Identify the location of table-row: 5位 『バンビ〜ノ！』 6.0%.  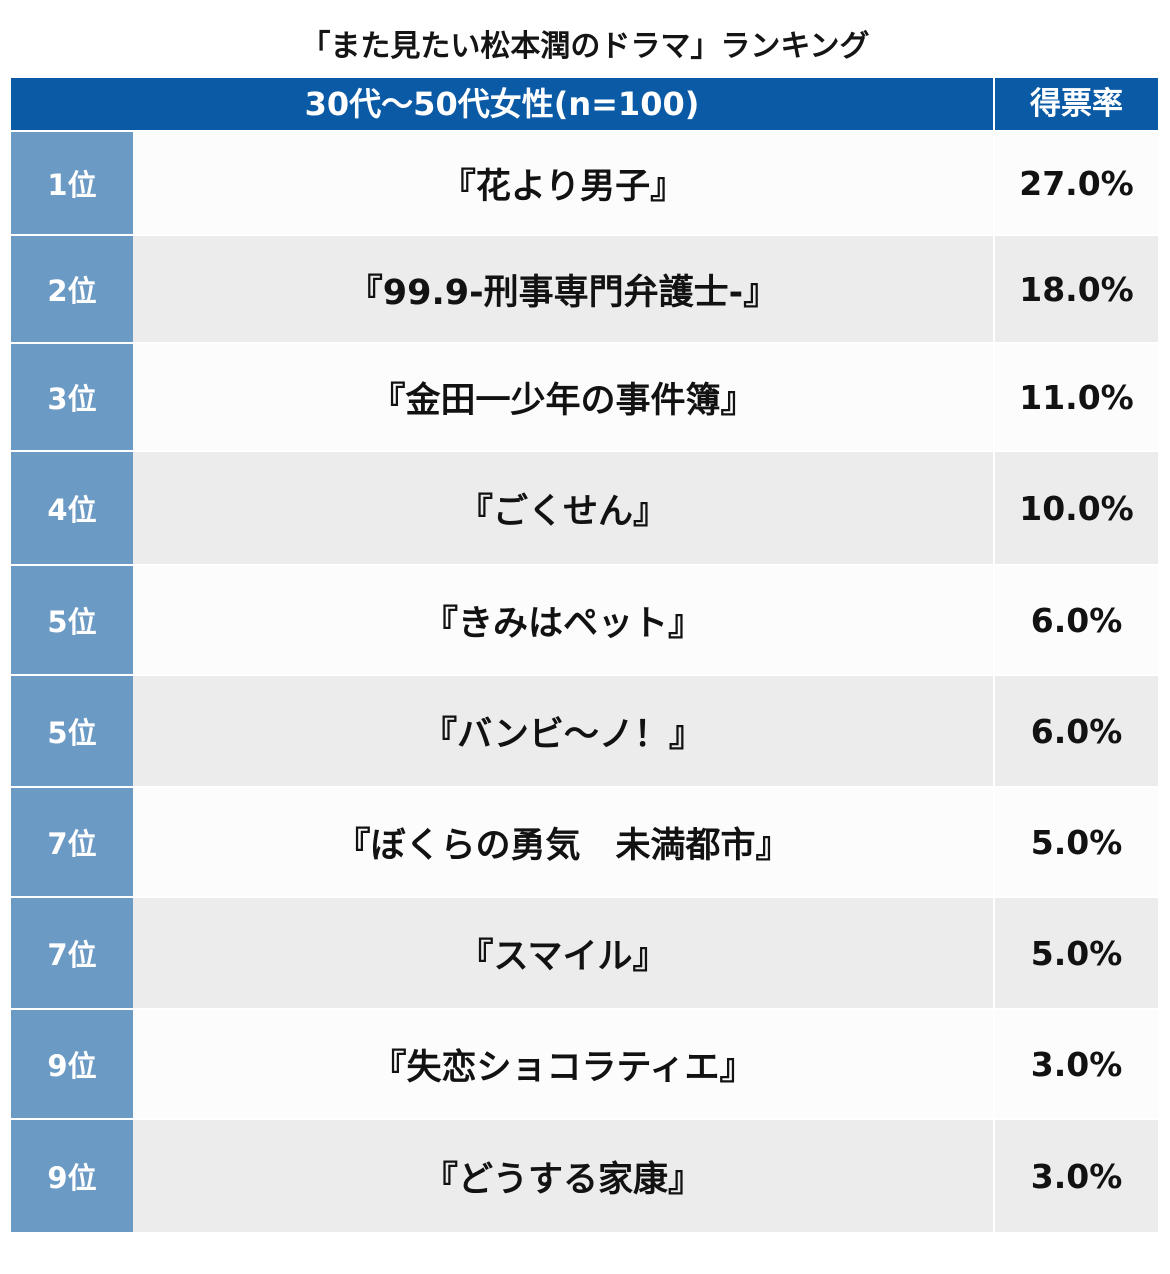
(584, 732).